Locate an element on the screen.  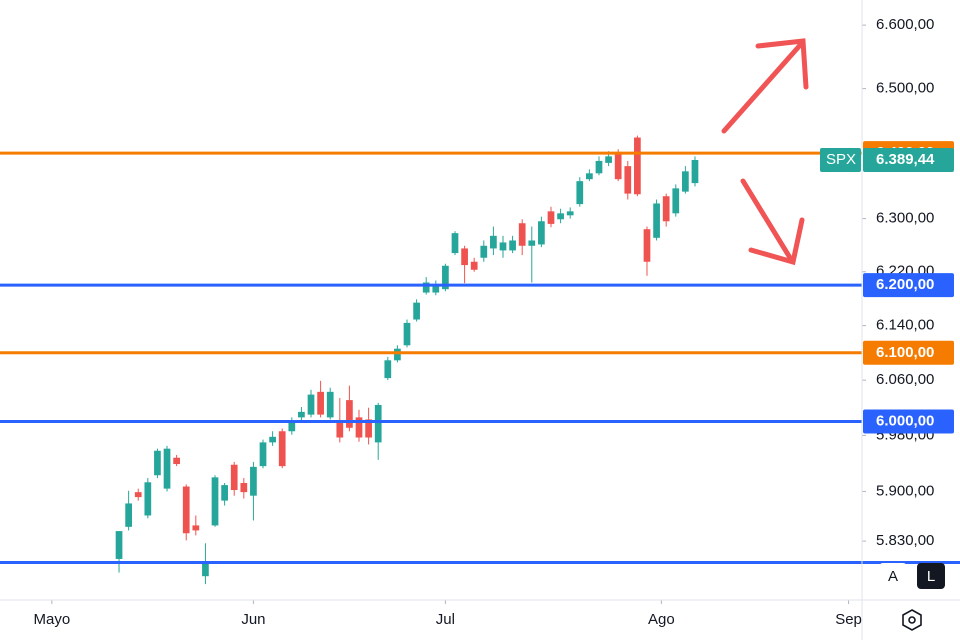
price-axis-panel is located at coordinates (911, 320).